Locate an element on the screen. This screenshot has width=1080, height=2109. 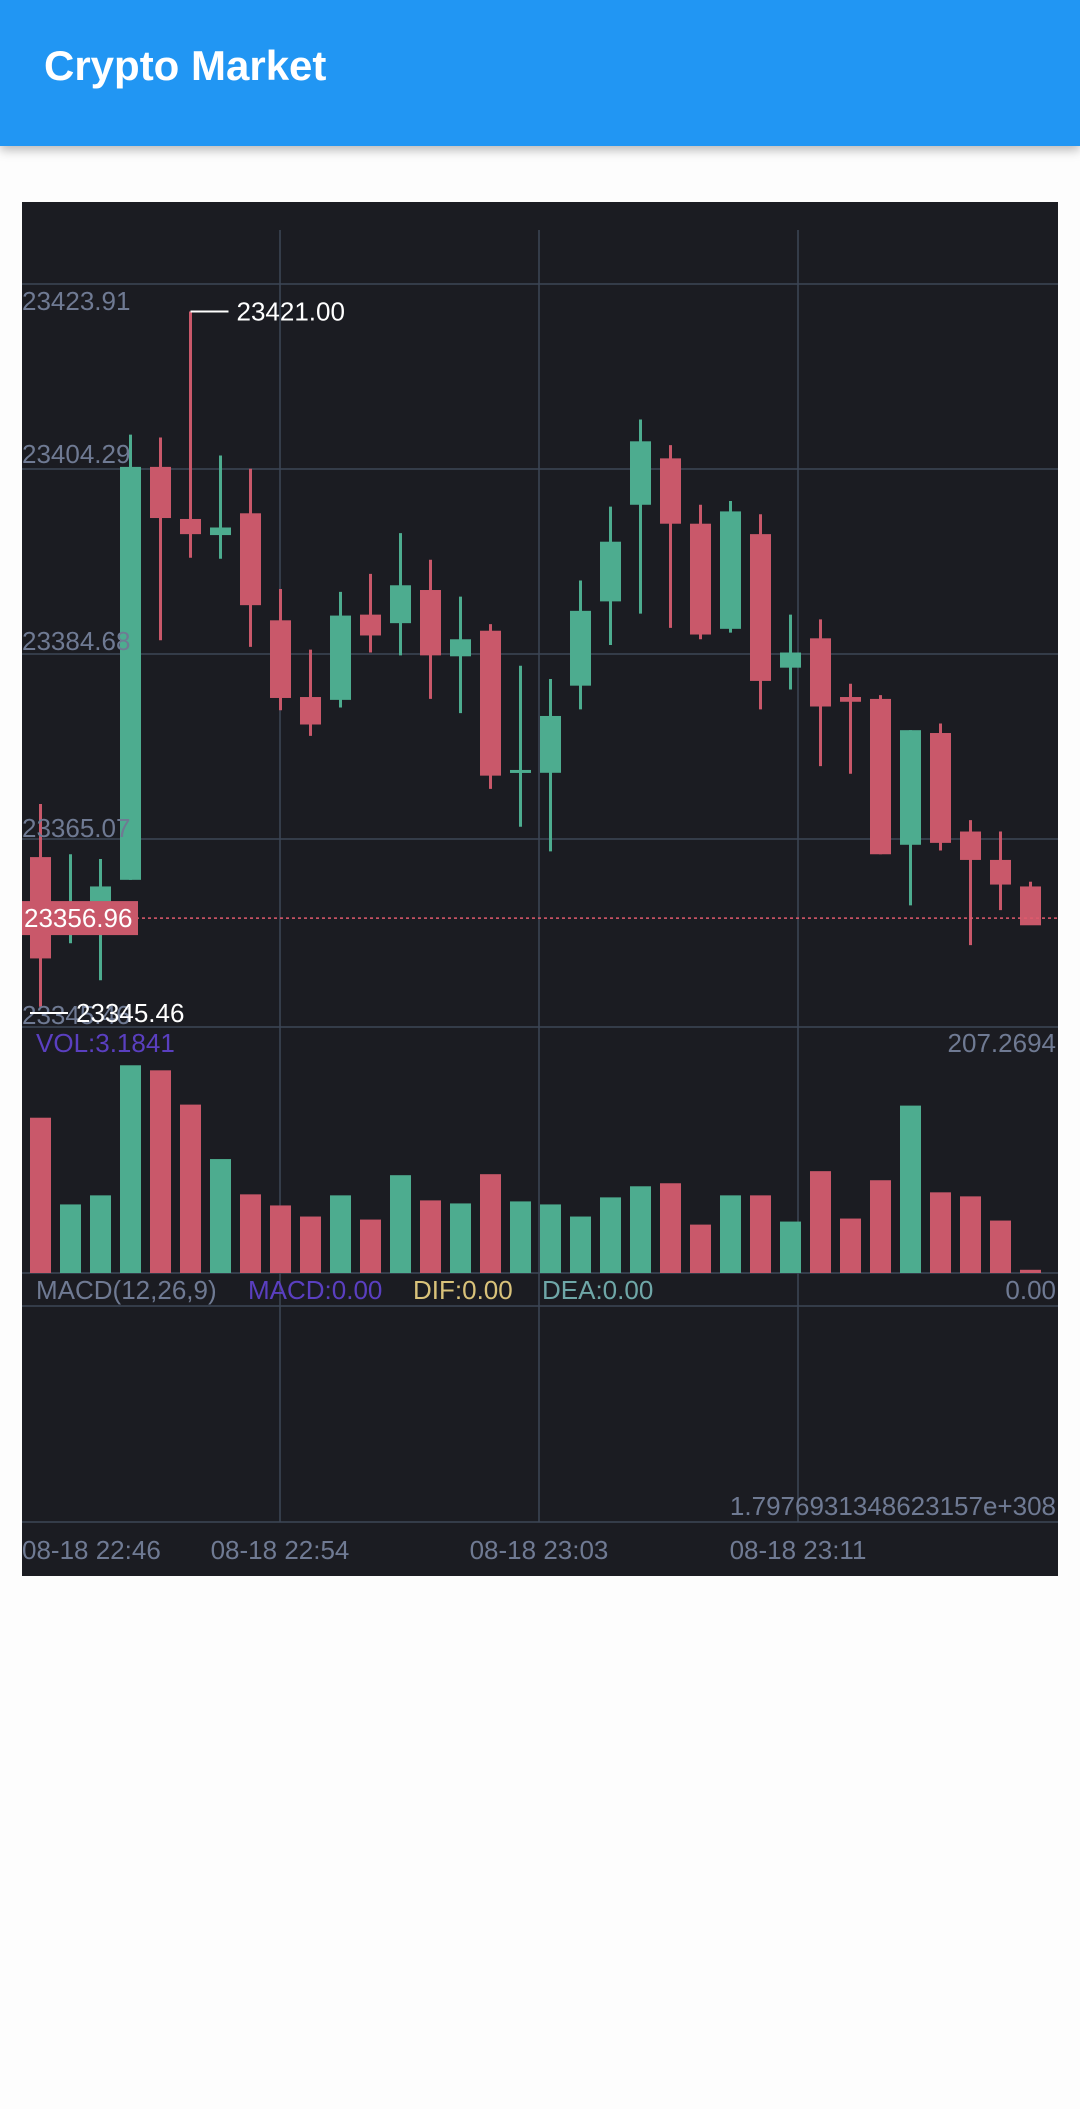
price-axis-label: 23404.29 is located at coordinates (76, 454).